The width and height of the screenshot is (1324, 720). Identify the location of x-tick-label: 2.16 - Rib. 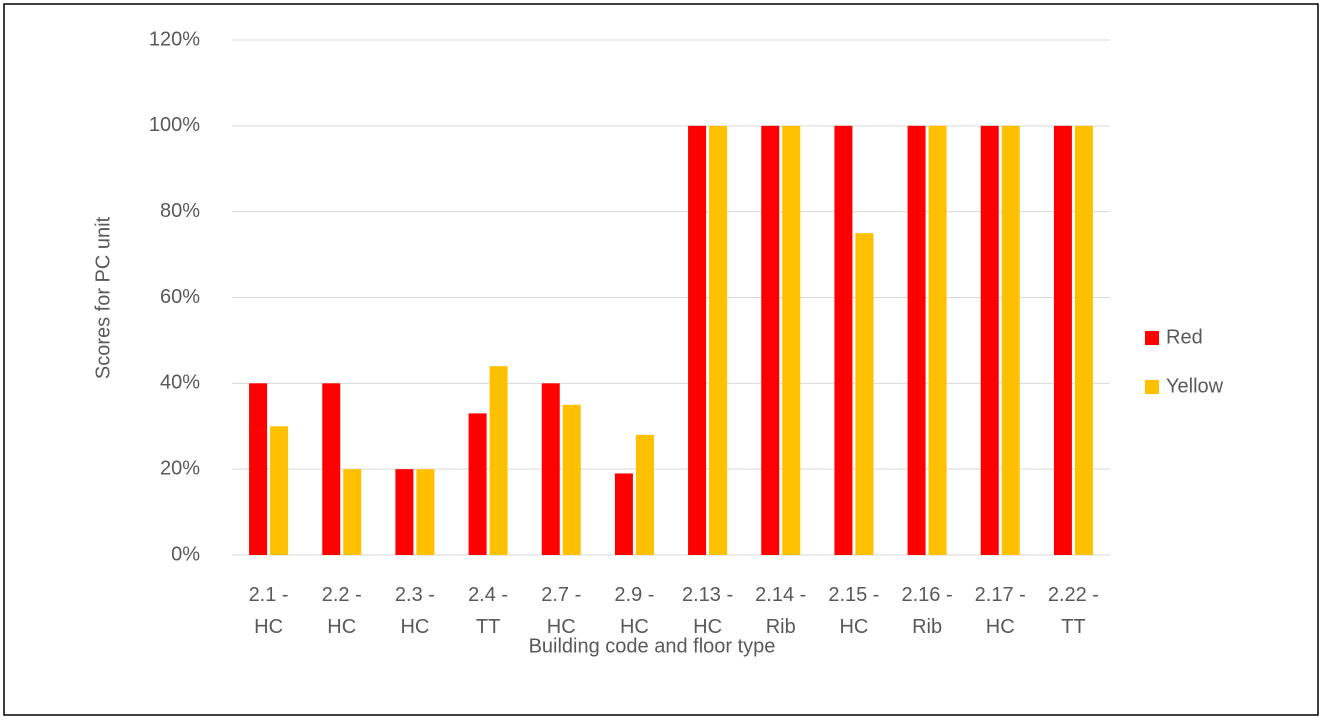
(927, 611).